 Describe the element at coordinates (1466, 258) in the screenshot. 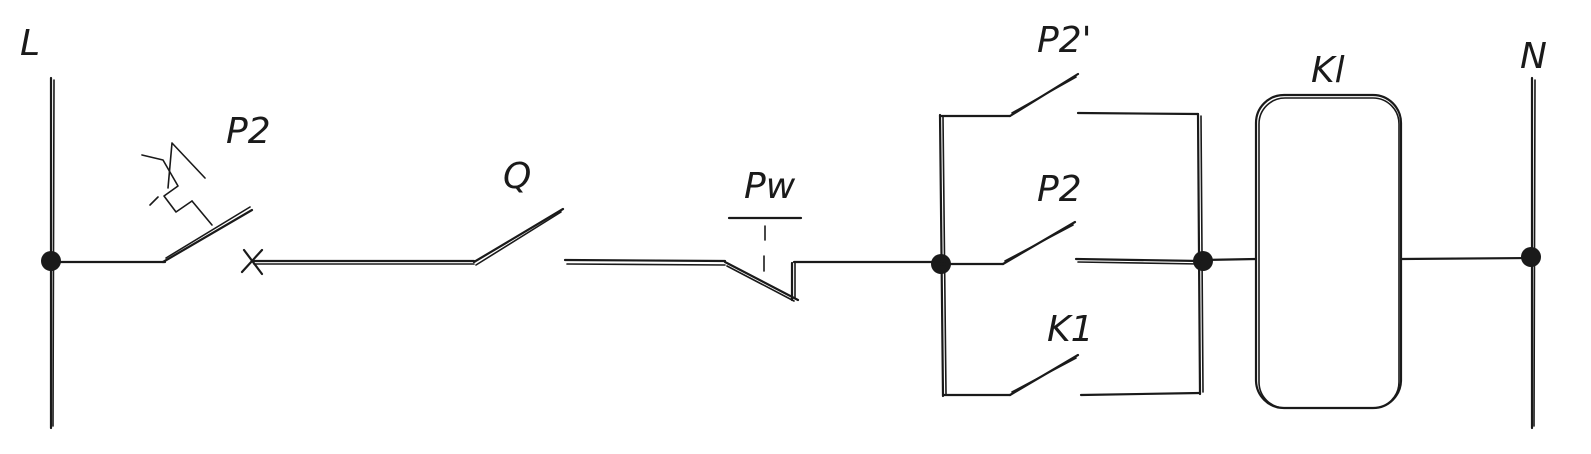

I see `wire-coil-to-n` at that location.